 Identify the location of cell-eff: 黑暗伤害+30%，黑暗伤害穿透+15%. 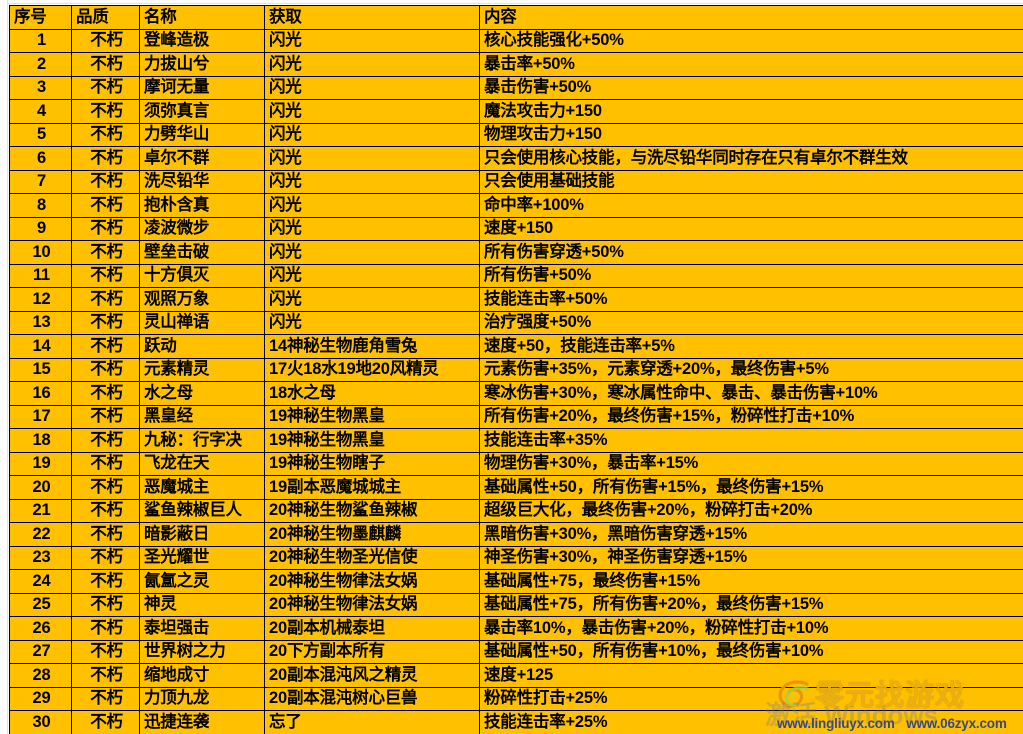
(751, 534).